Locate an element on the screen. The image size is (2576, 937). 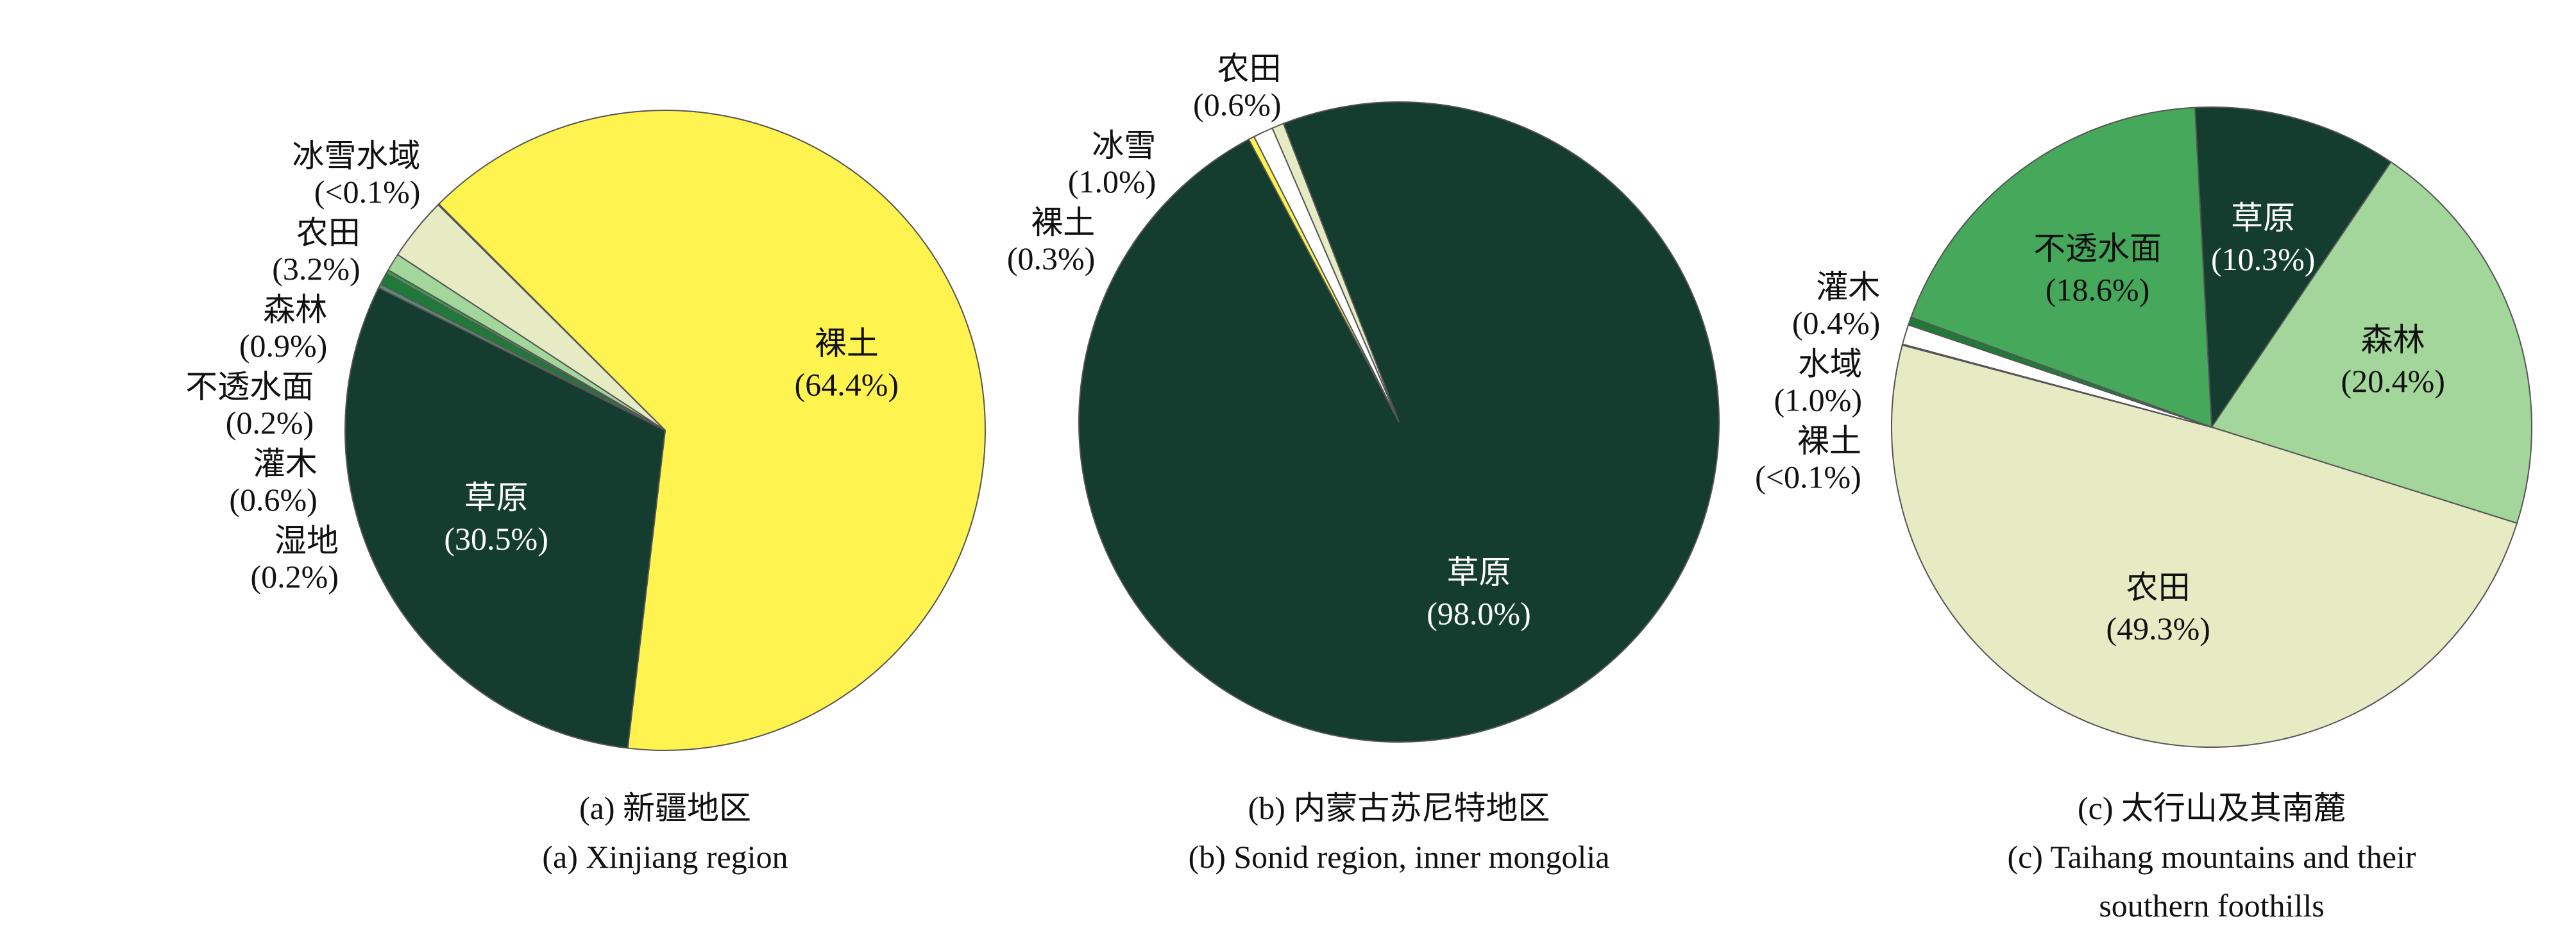
slice-value-label: (30.5%) is located at coordinates (496, 539).